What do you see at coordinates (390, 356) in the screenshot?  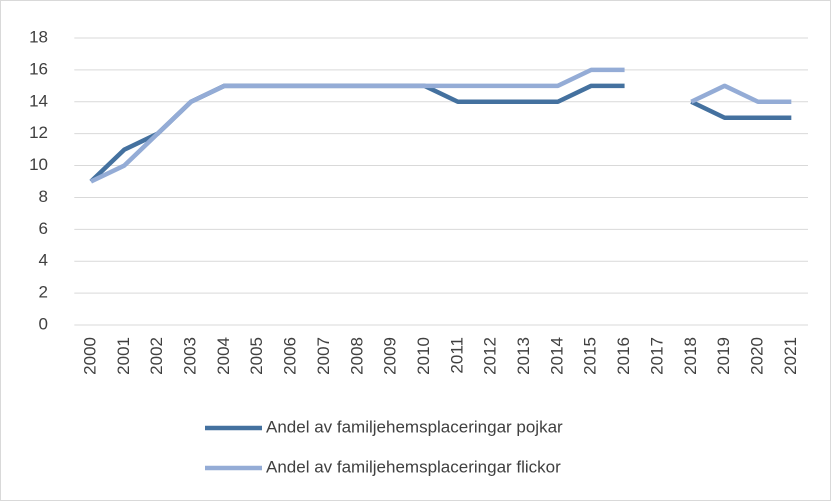 I see `x-tick-label: 2009` at bounding box center [390, 356].